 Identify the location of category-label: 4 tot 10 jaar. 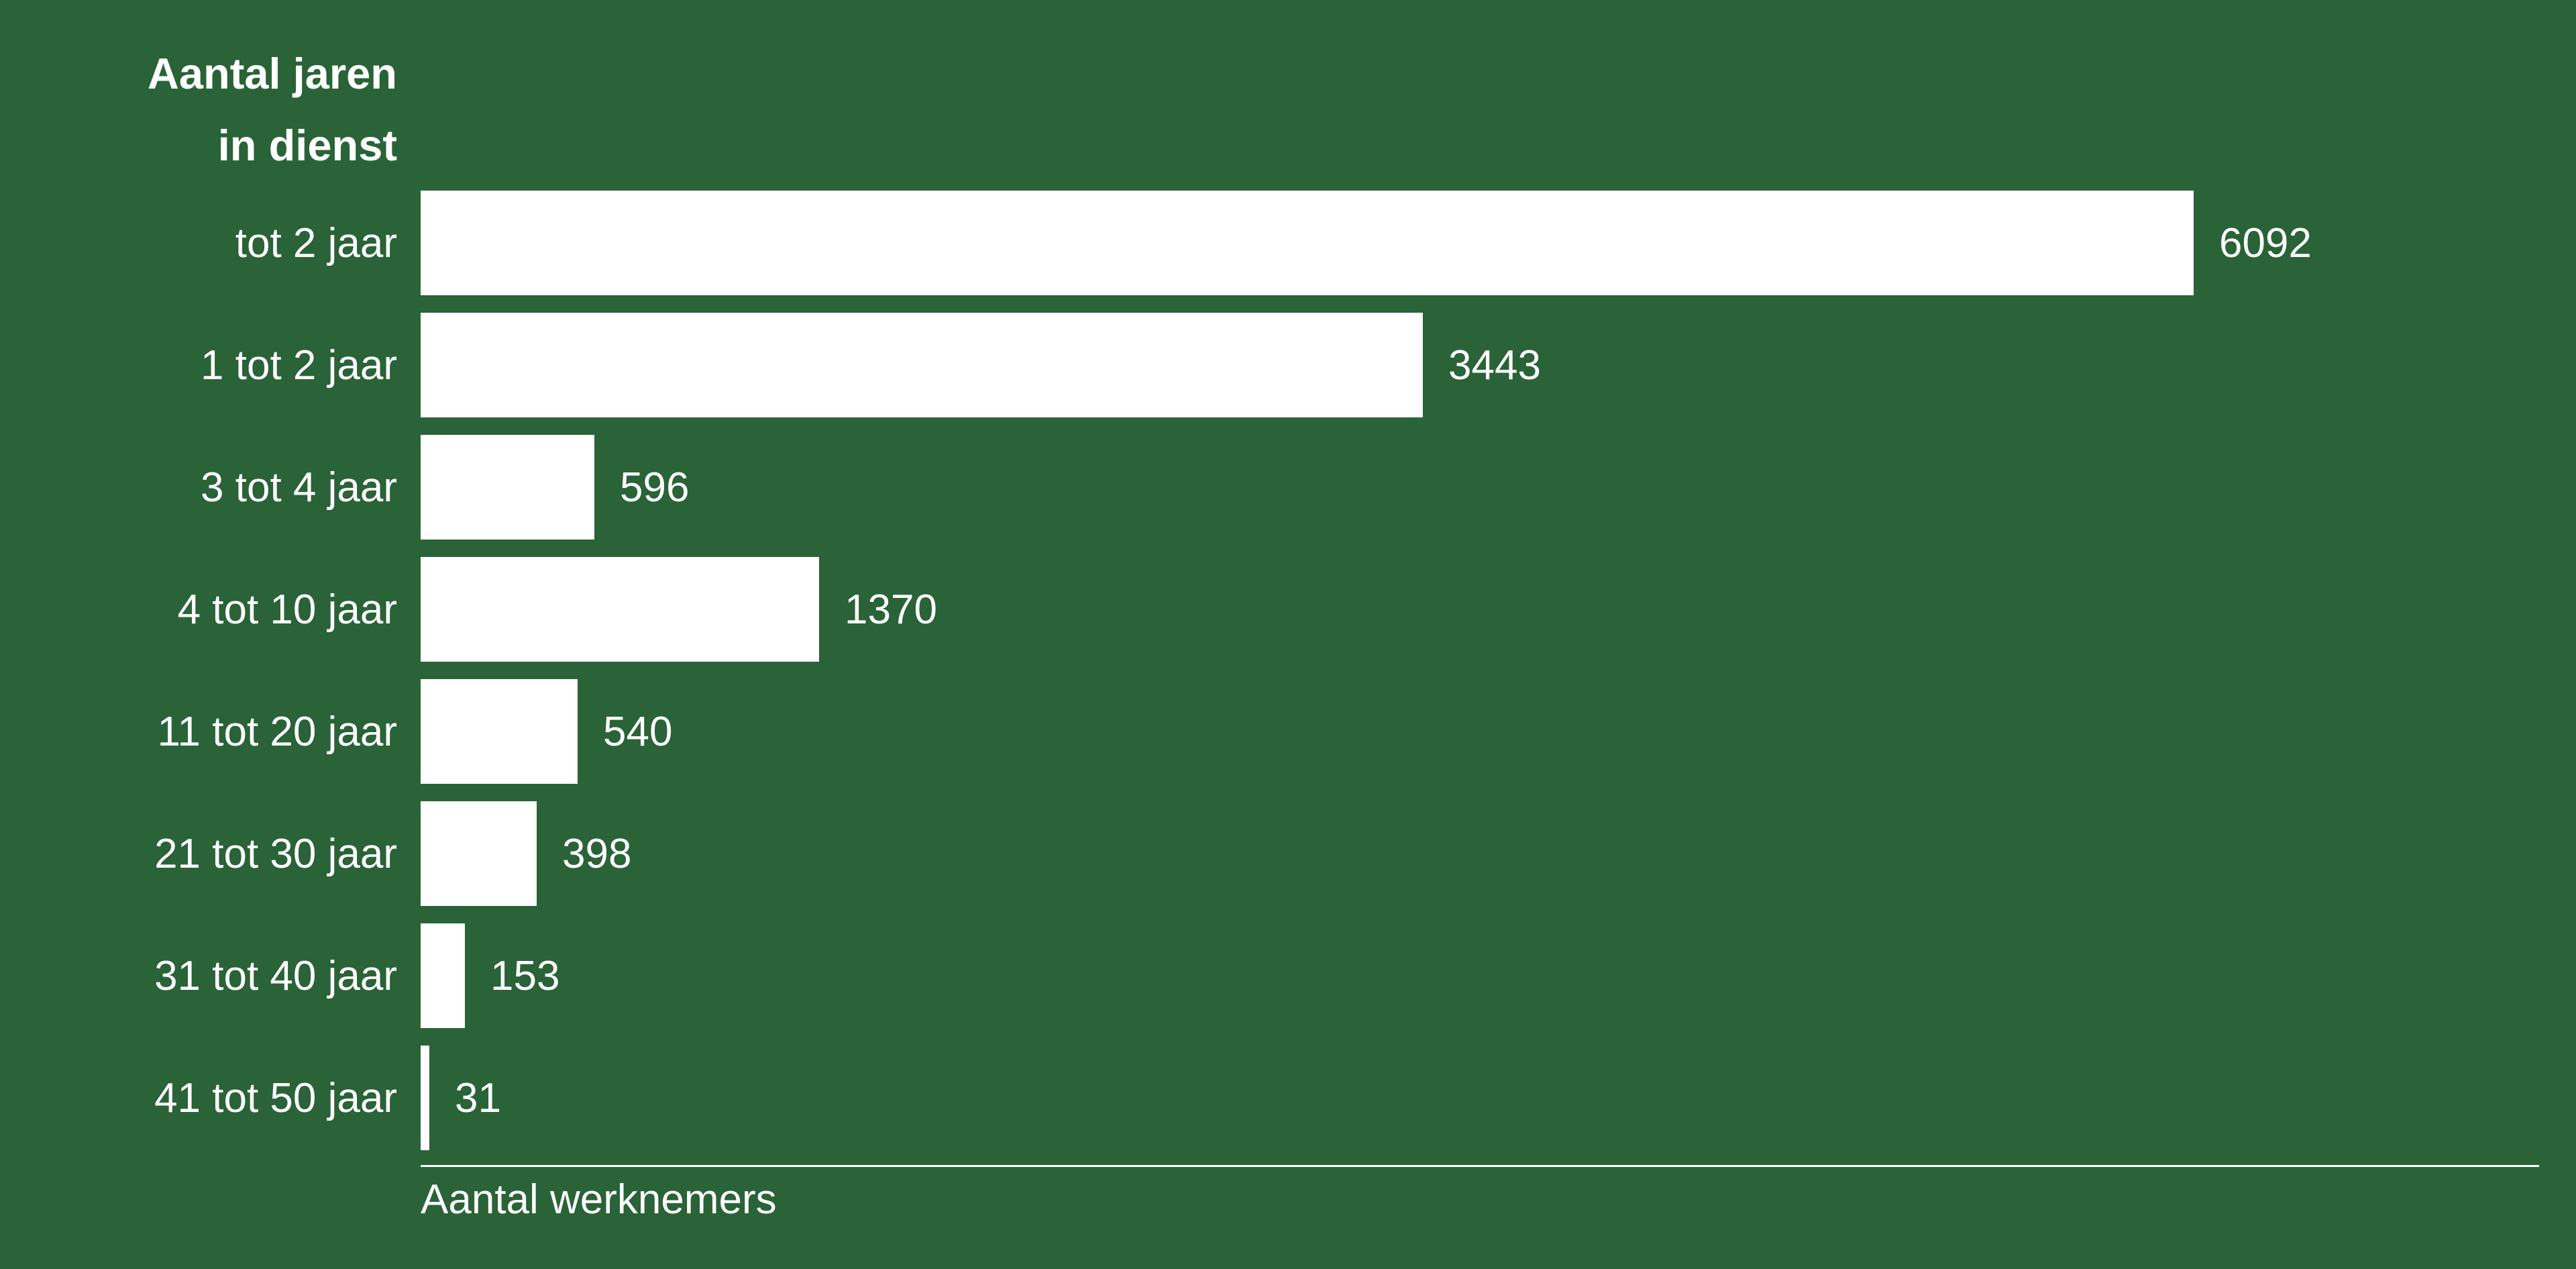
(287, 609).